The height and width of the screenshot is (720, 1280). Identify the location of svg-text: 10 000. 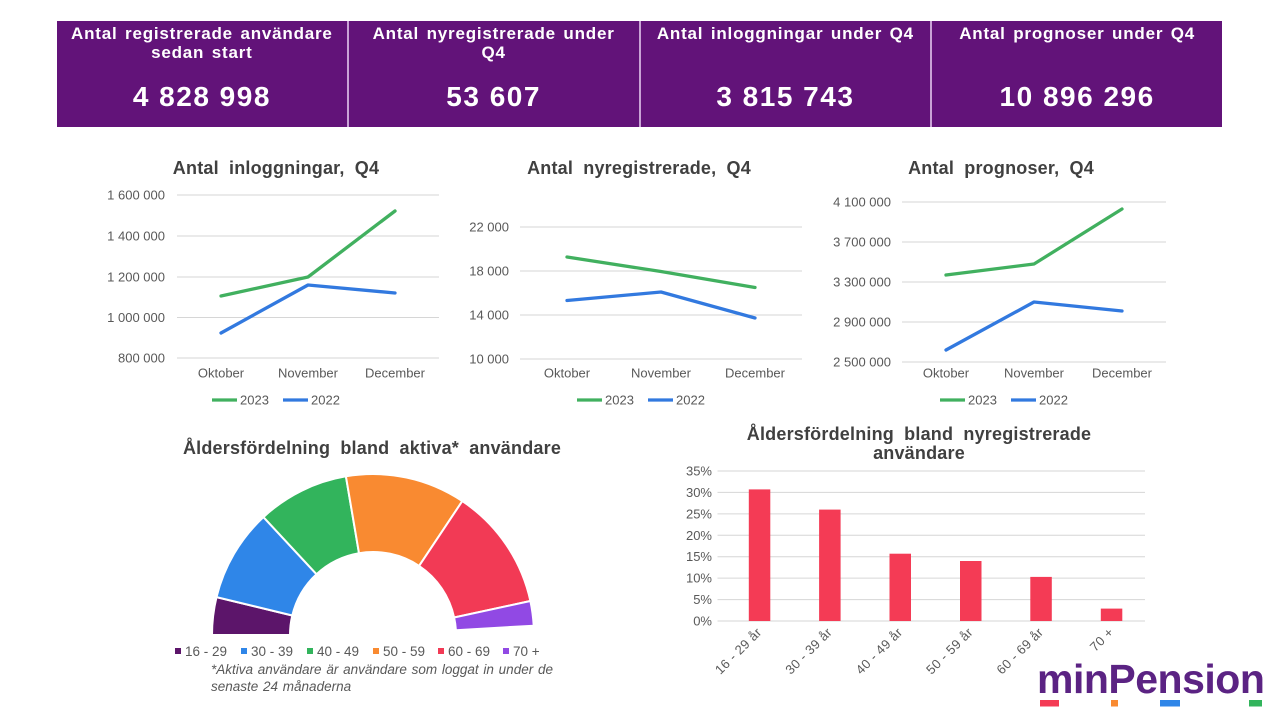
(489, 359).